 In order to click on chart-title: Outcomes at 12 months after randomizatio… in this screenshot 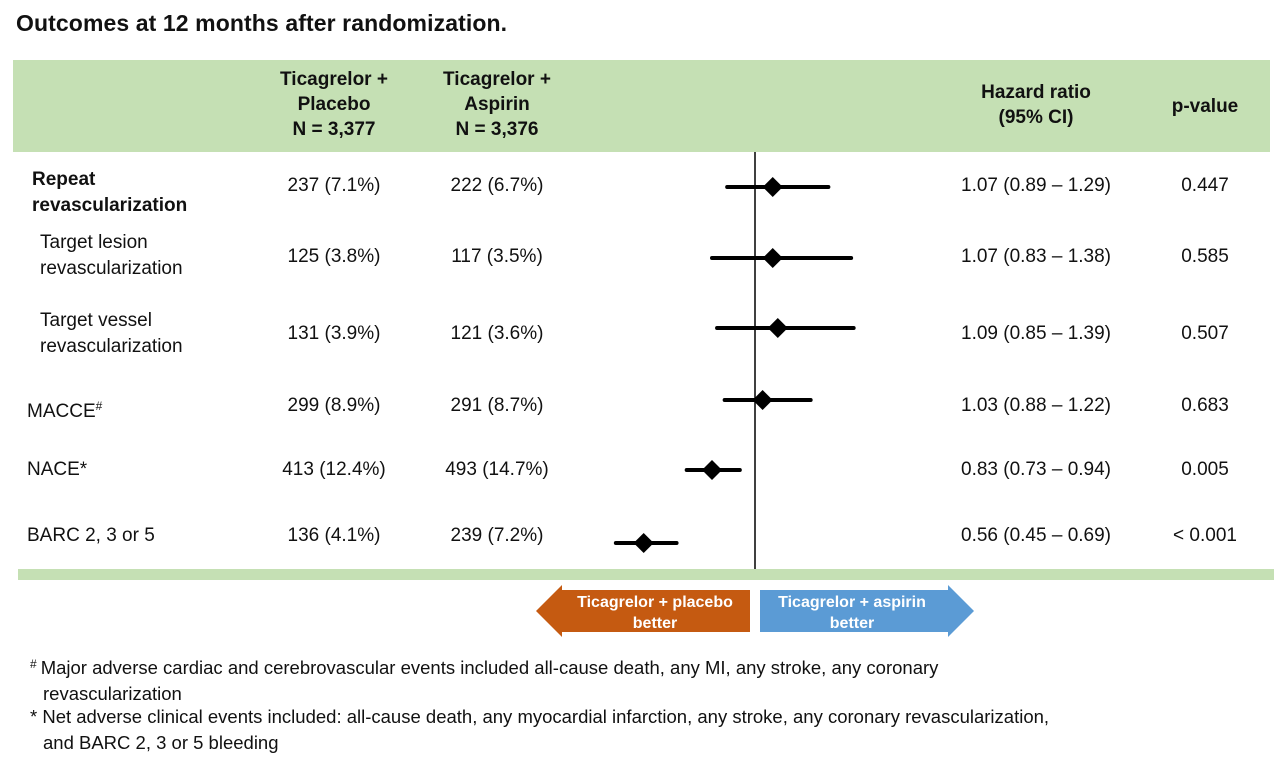, I will do `click(262, 23)`.